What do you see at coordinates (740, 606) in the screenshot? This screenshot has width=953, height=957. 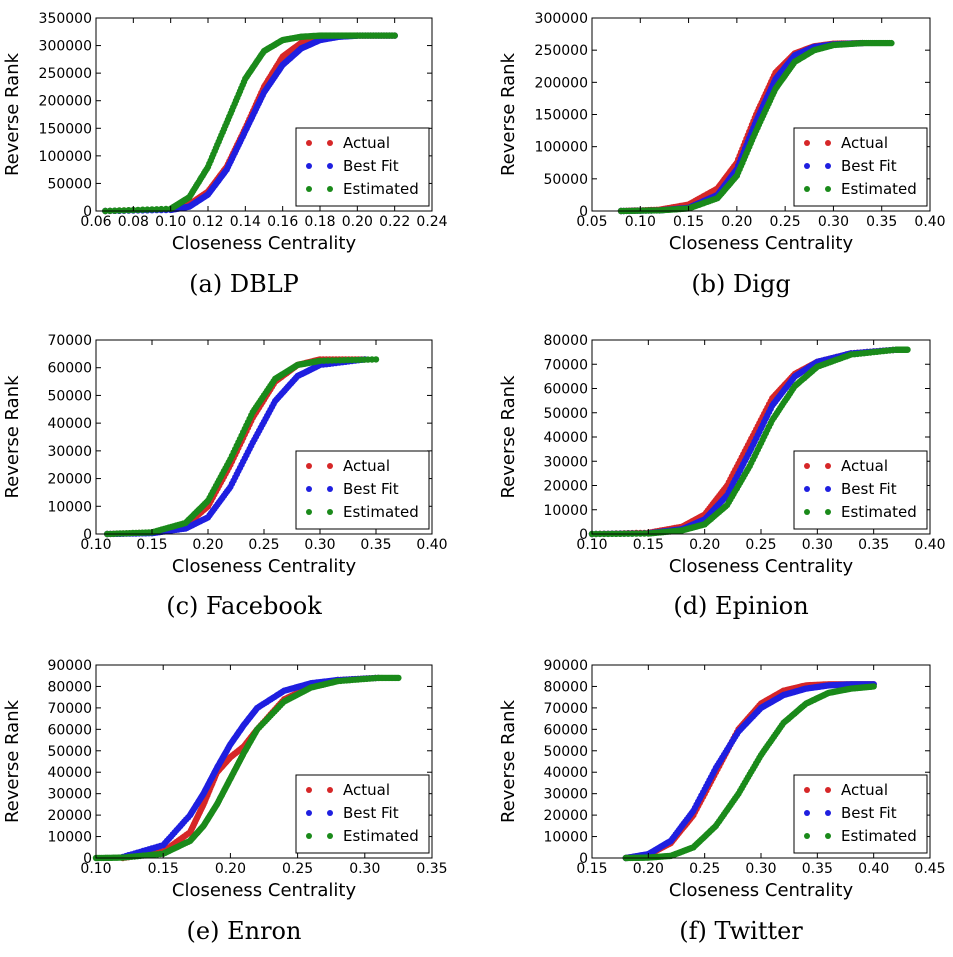 I see `subfigure-caption: (d) Epinion` at bounding box center [740, 606].